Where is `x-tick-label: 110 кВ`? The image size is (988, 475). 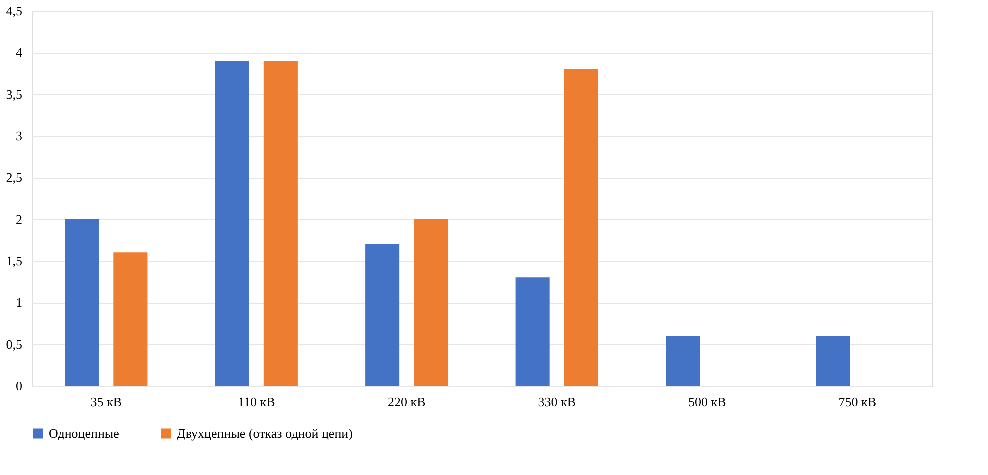 x-tick-label: 110 кВ is located at coordinates (257, 402).